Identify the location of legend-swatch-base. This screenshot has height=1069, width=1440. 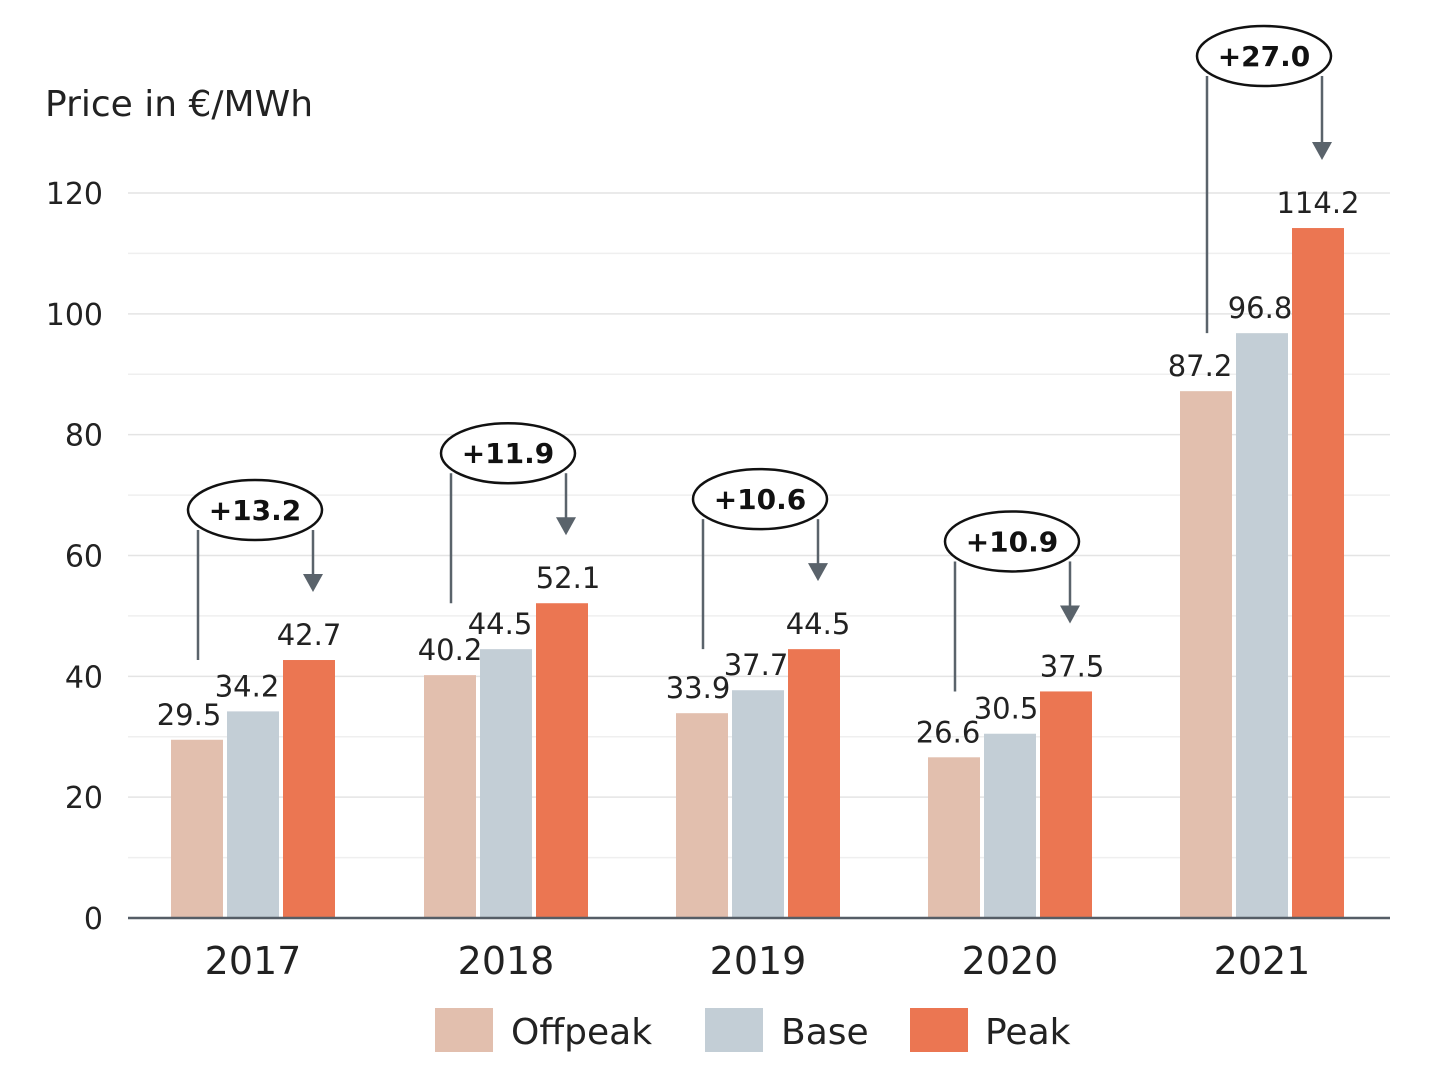
(734, 1030).